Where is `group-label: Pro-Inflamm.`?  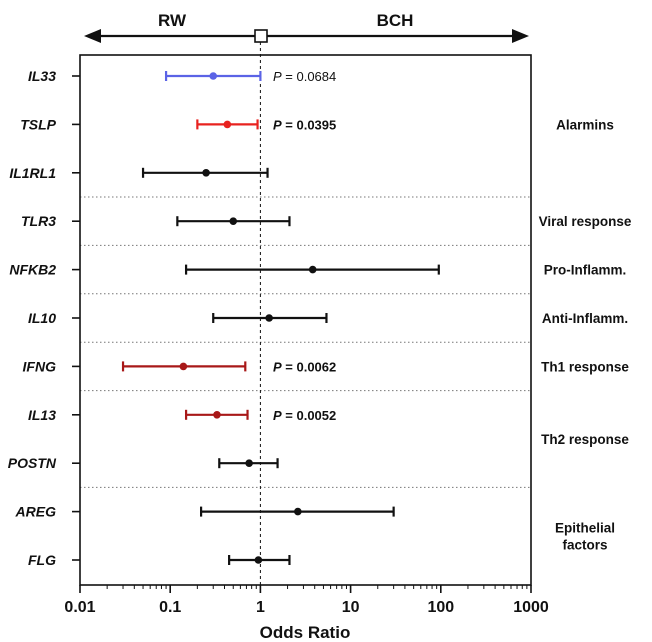 group-label: Pro-Inflamm. is located at coordinates (585, 270).